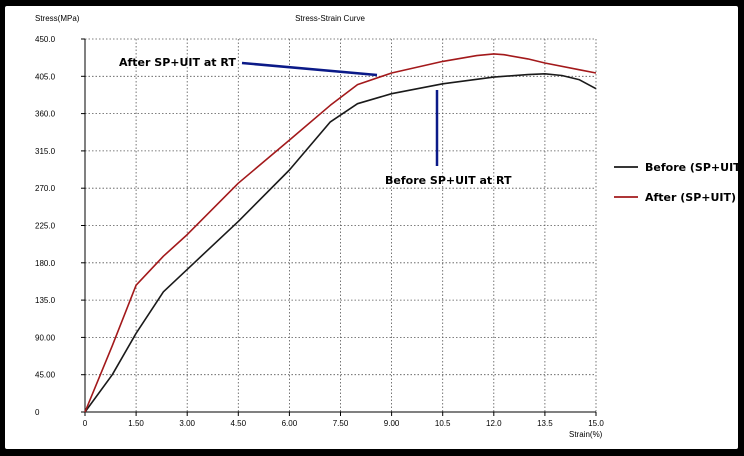 This screenshot has width=744, height=456. I want to click on x-tick-label: 12.0, so click(494, 423).